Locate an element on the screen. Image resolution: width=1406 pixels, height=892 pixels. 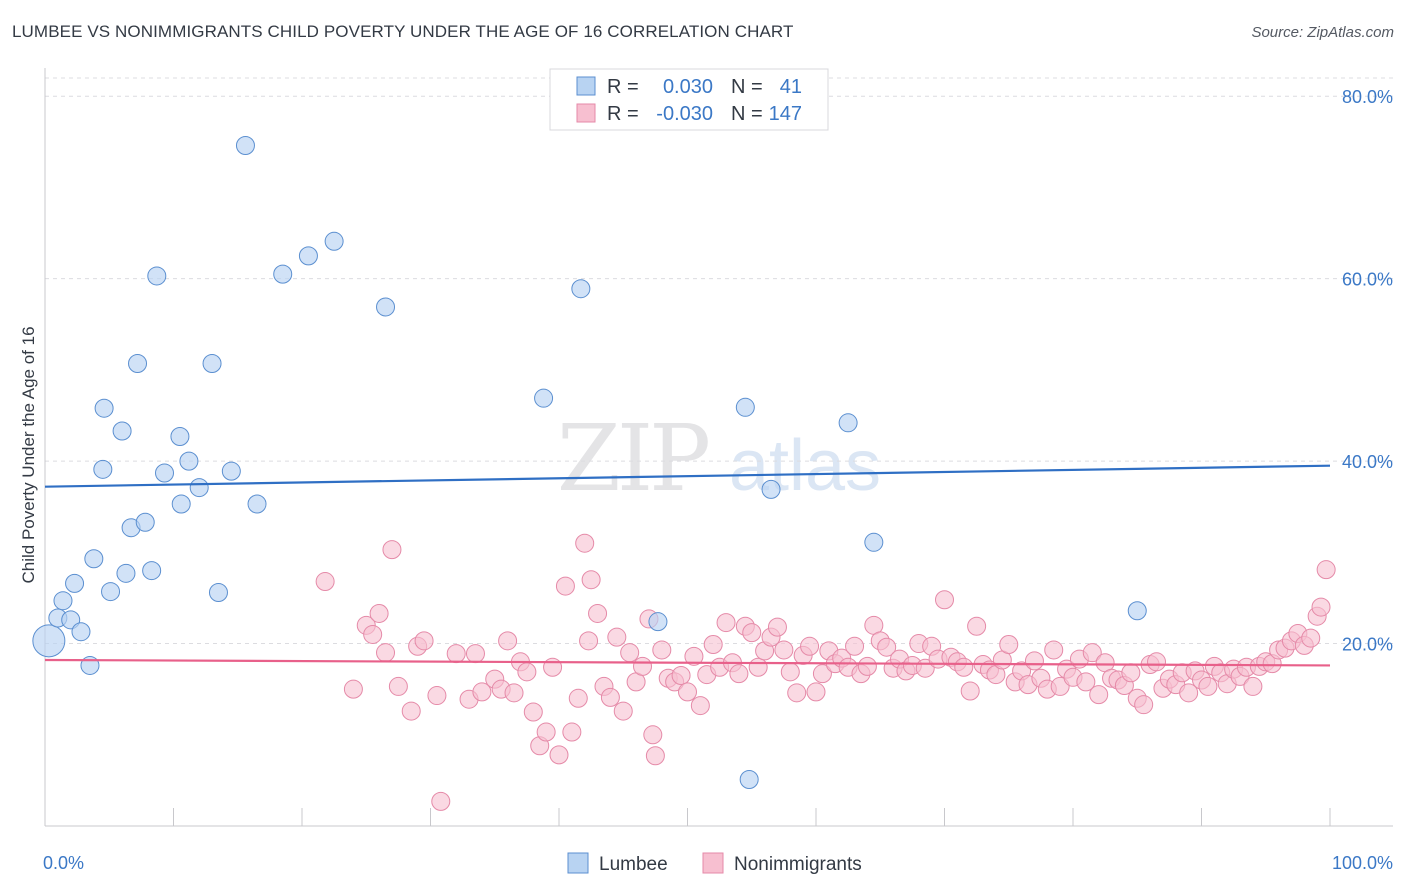
legend-n-label-nonimmigrants: N = is located at coordinates (747, 114).